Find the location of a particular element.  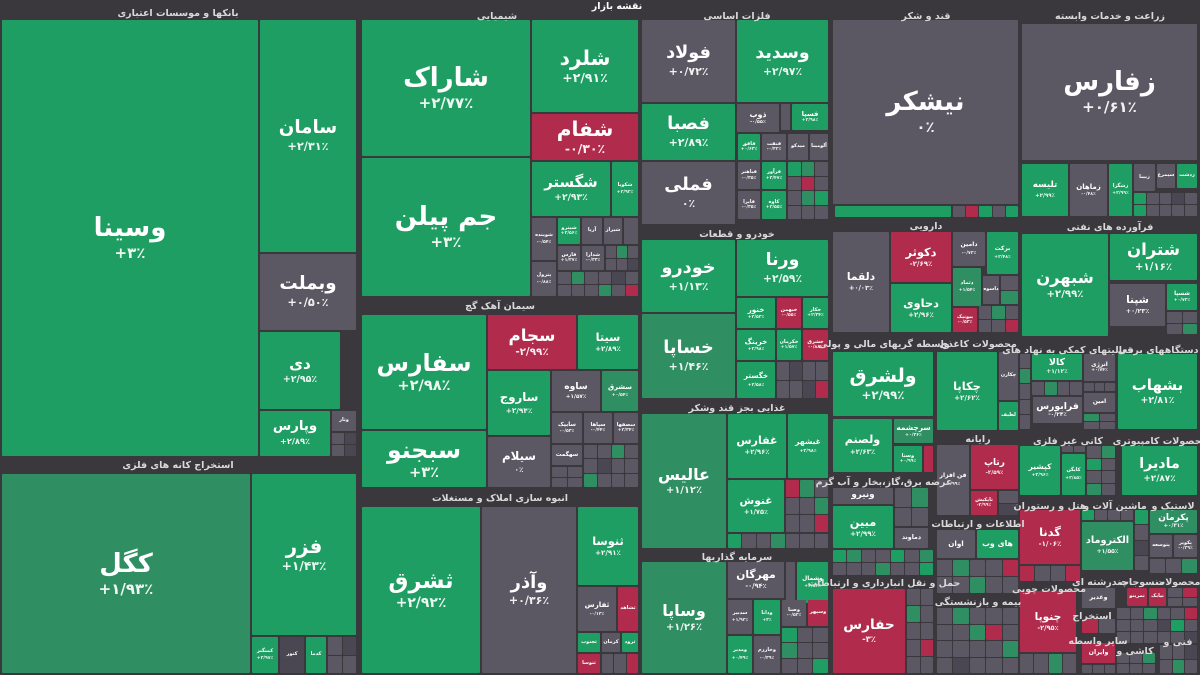

tile-حفارس: حفارس -۳٪ is located at coordinates (869, 631).